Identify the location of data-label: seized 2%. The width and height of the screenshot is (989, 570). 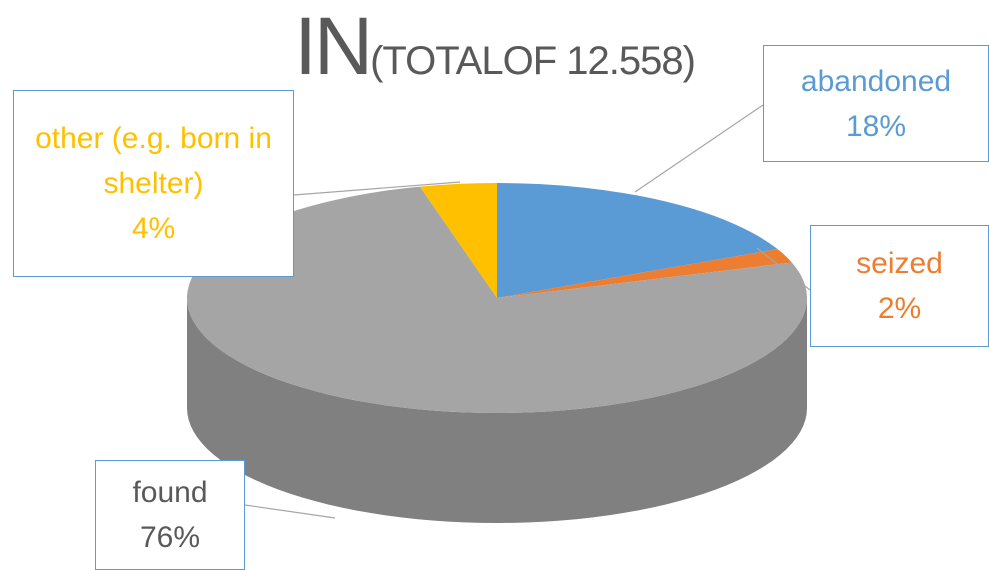
(899, 286).